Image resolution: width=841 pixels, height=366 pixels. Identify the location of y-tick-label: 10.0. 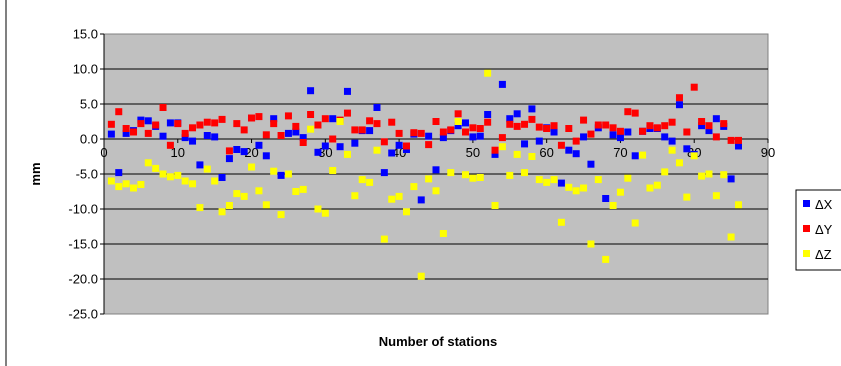
(85, 69).